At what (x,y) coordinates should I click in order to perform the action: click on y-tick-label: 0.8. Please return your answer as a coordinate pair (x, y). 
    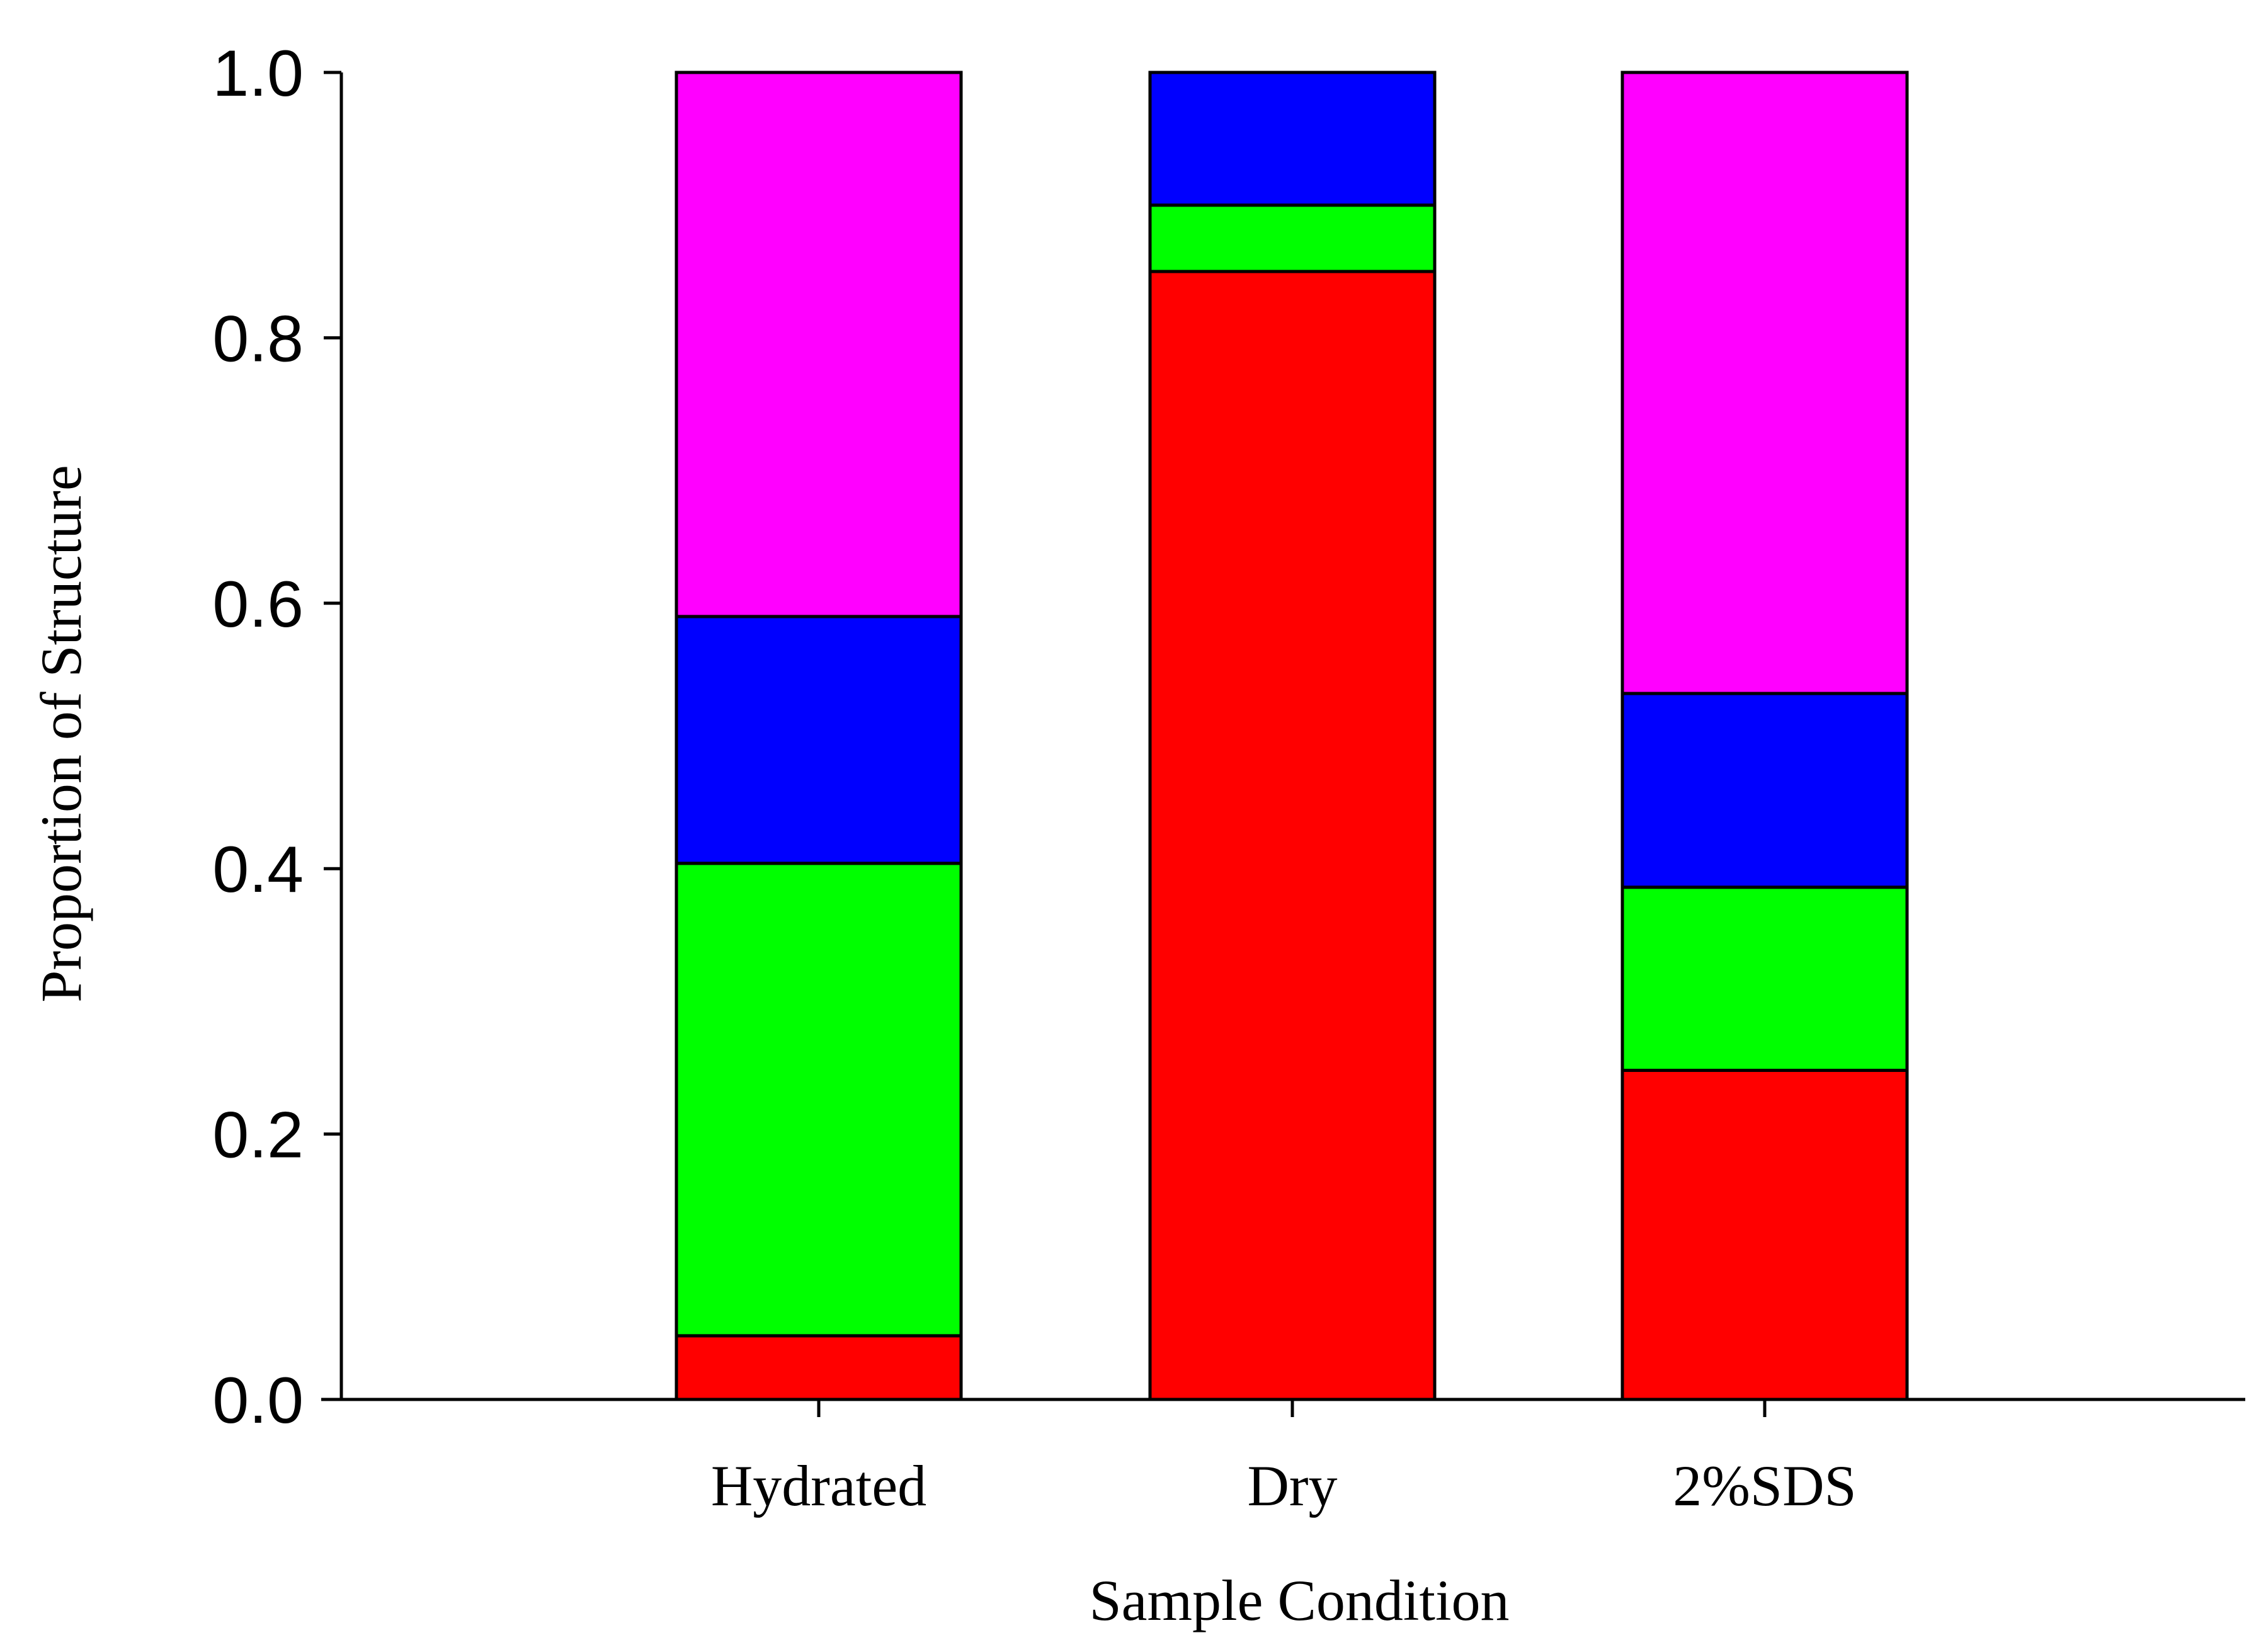
    Looking at the image, I should click on (258, 339).